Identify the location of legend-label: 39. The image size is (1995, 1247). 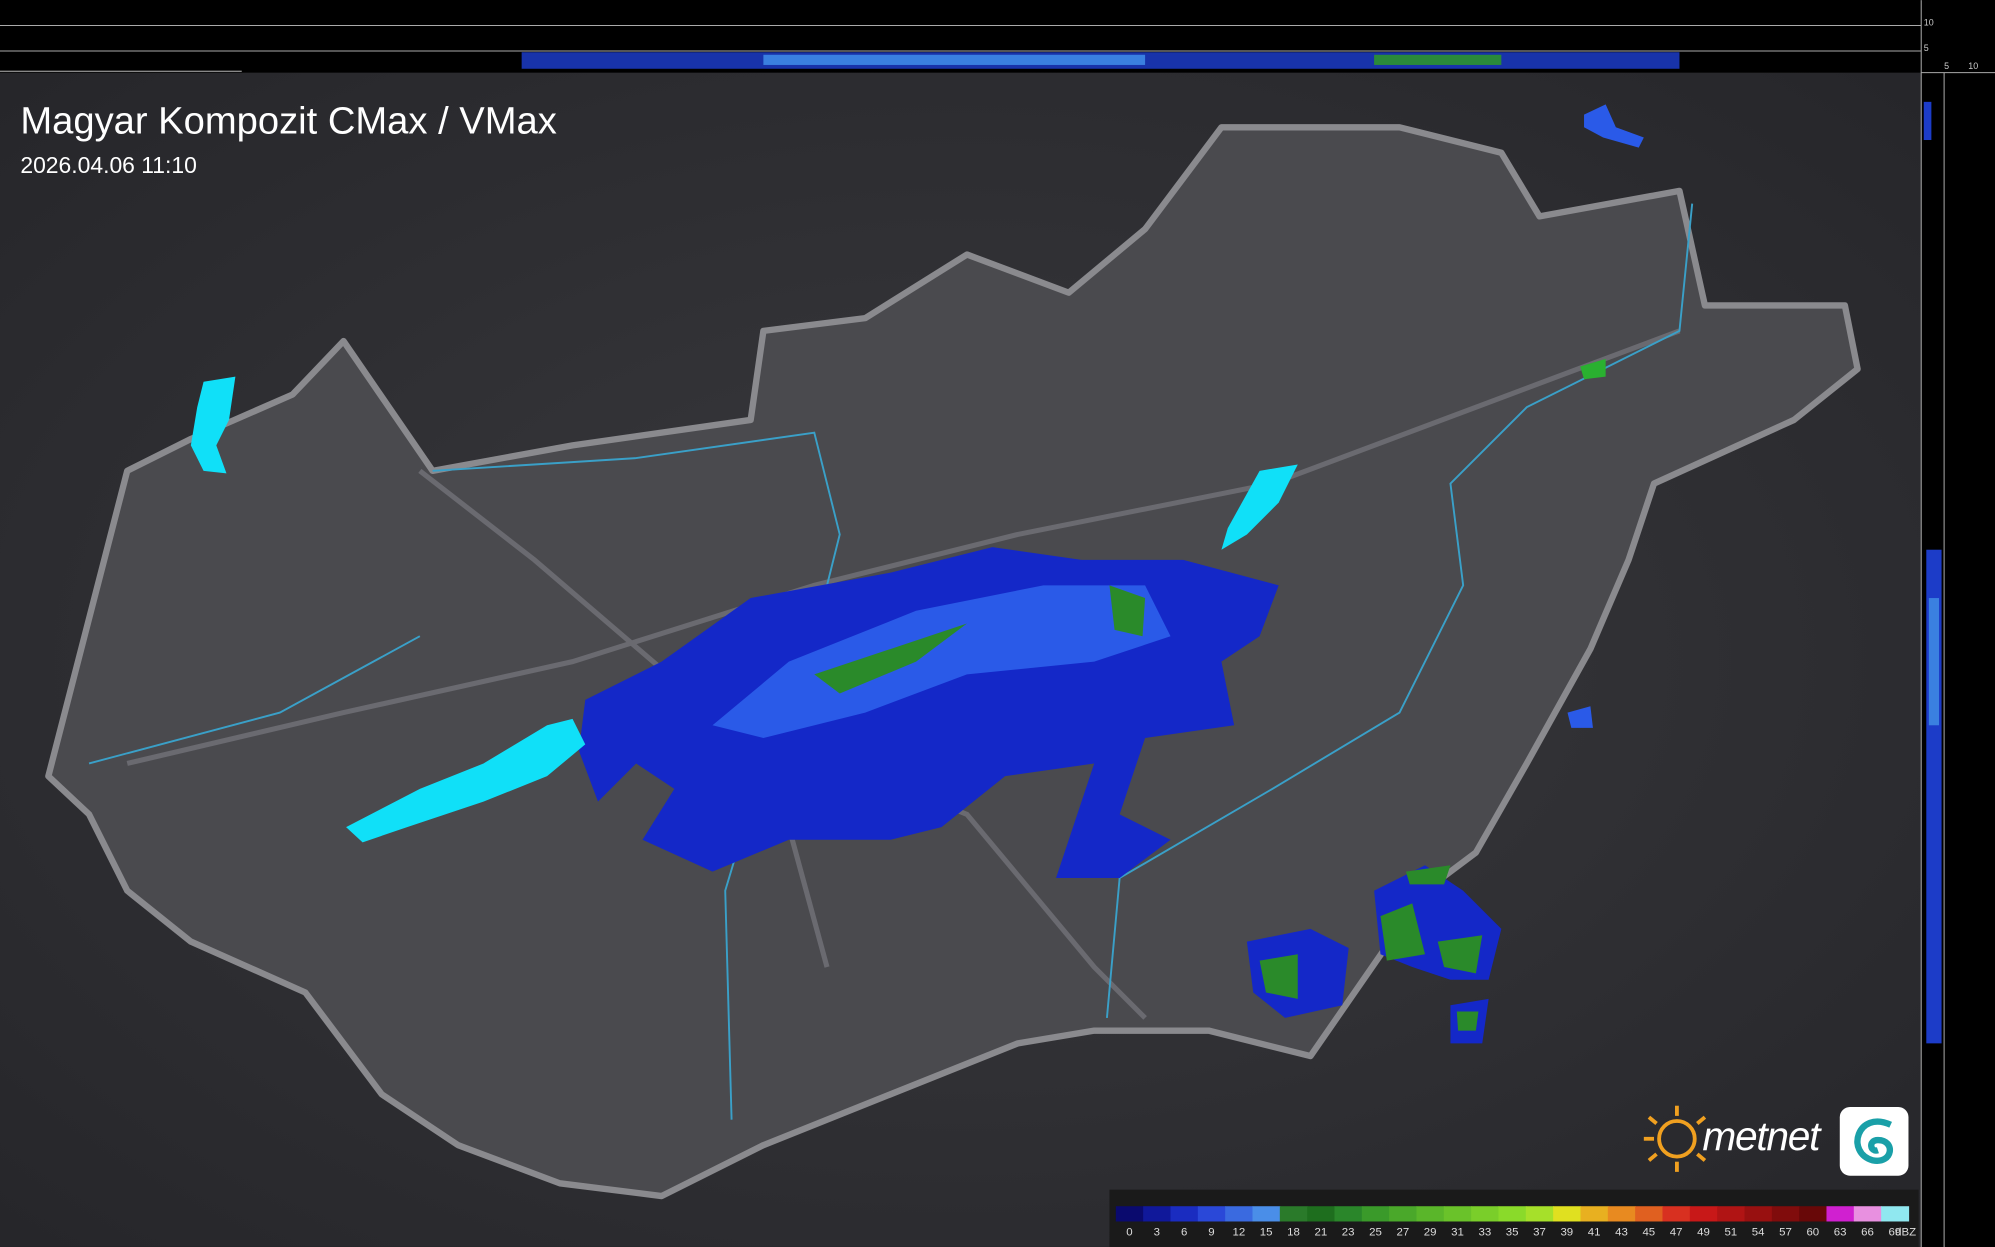
(1566, 1232).